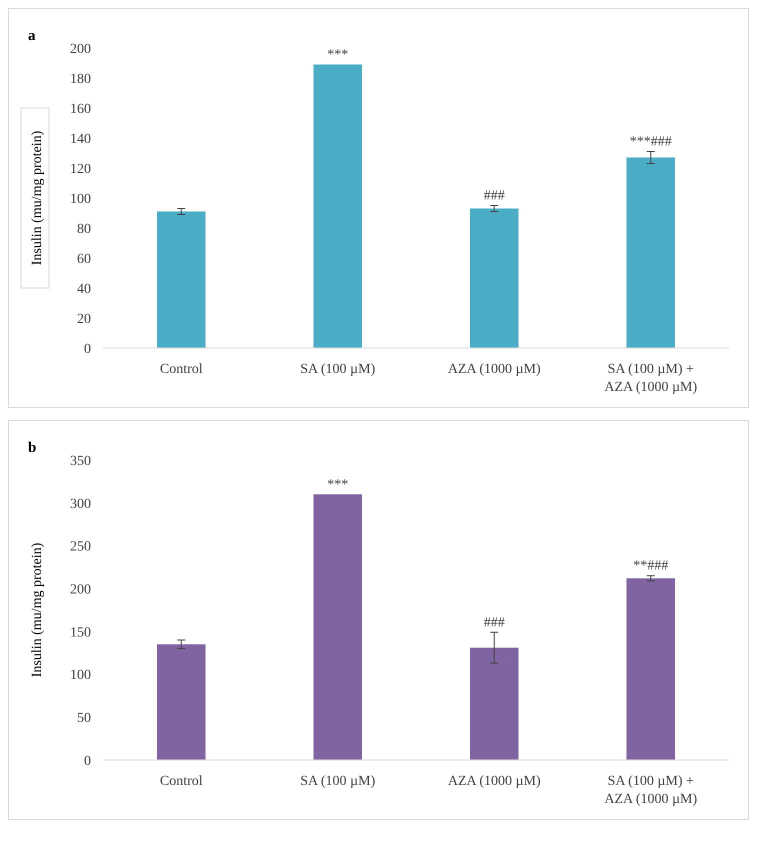 This screenshot has width=757, height=842. What do you see at coordinates (80, 632) in the screenshot?
I see `y-tick-label: 150` at bounding box center [80, 632].